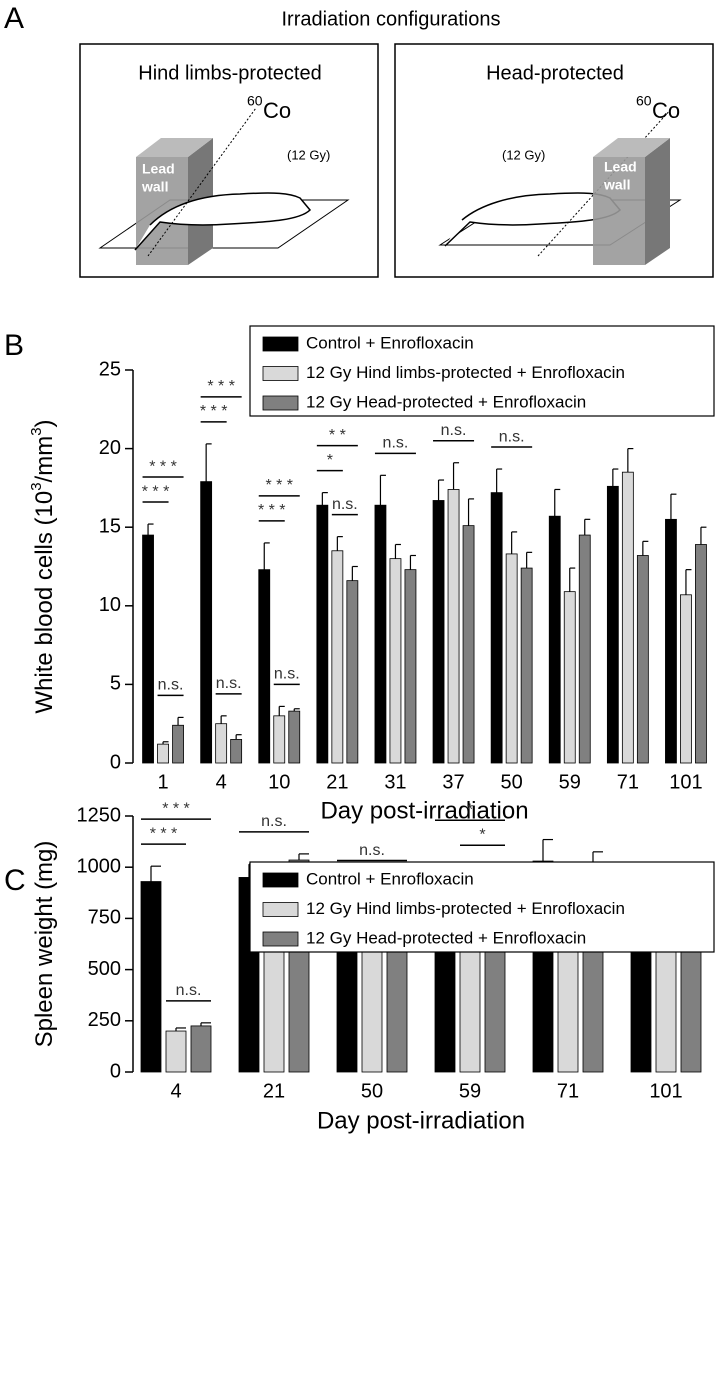 The width and height of the screenshot is (715, 1392). Describe the element at coordinates (223, 221) in the screenshot. I see `mouse` at that location.